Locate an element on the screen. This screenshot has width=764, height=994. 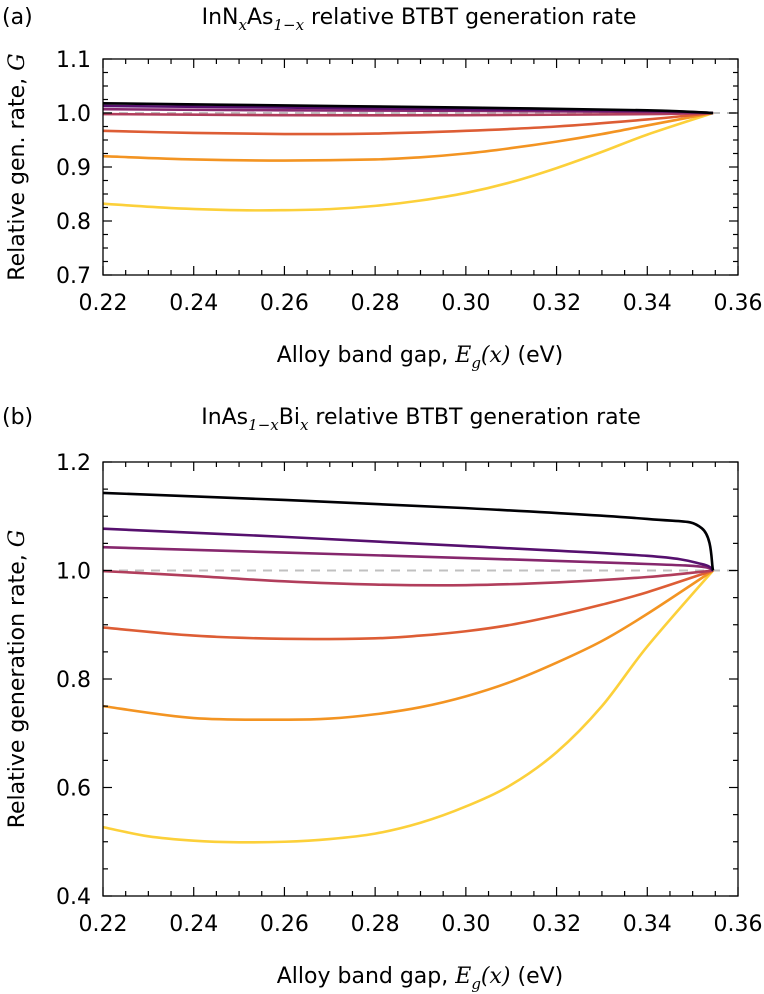
panel-a-x-tick-label: 0.30 is located at coordinates (465, 303).